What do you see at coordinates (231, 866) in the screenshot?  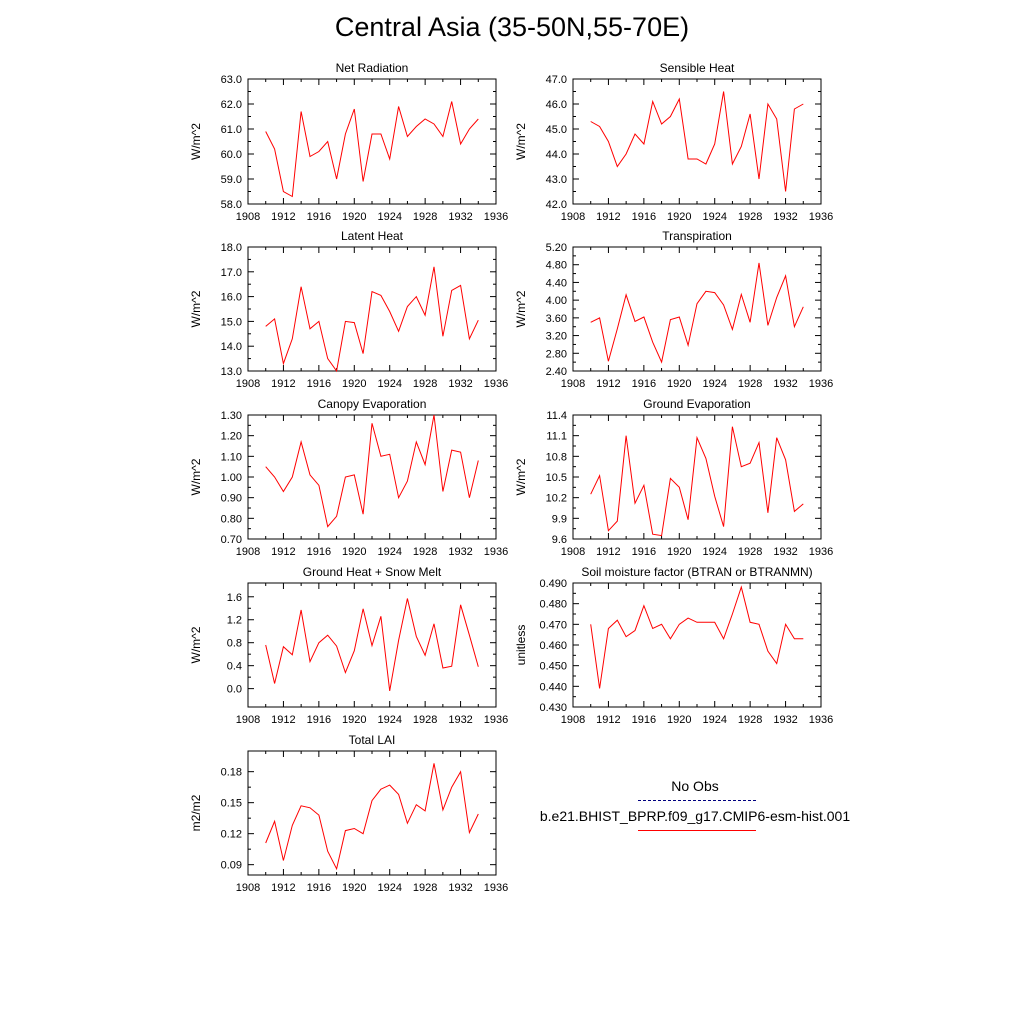 I see `y-tick-label: 0.09` at bounding box center [231, 866].